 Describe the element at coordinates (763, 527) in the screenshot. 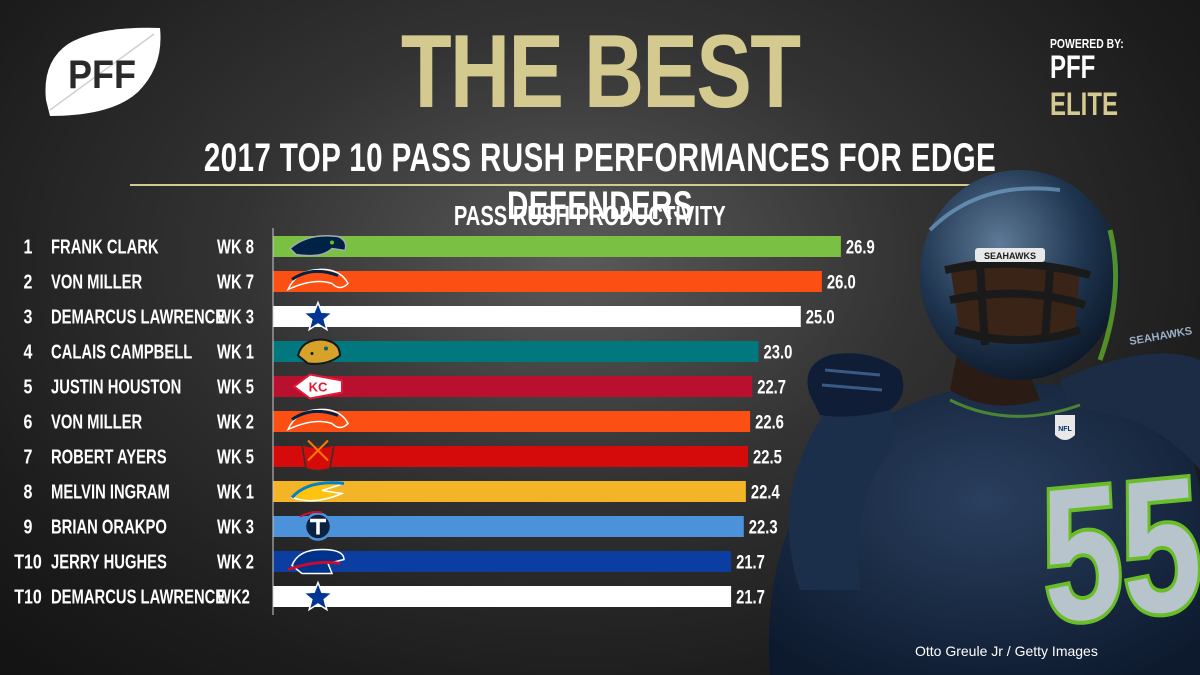

I see `value-label: 22.3` at that location.